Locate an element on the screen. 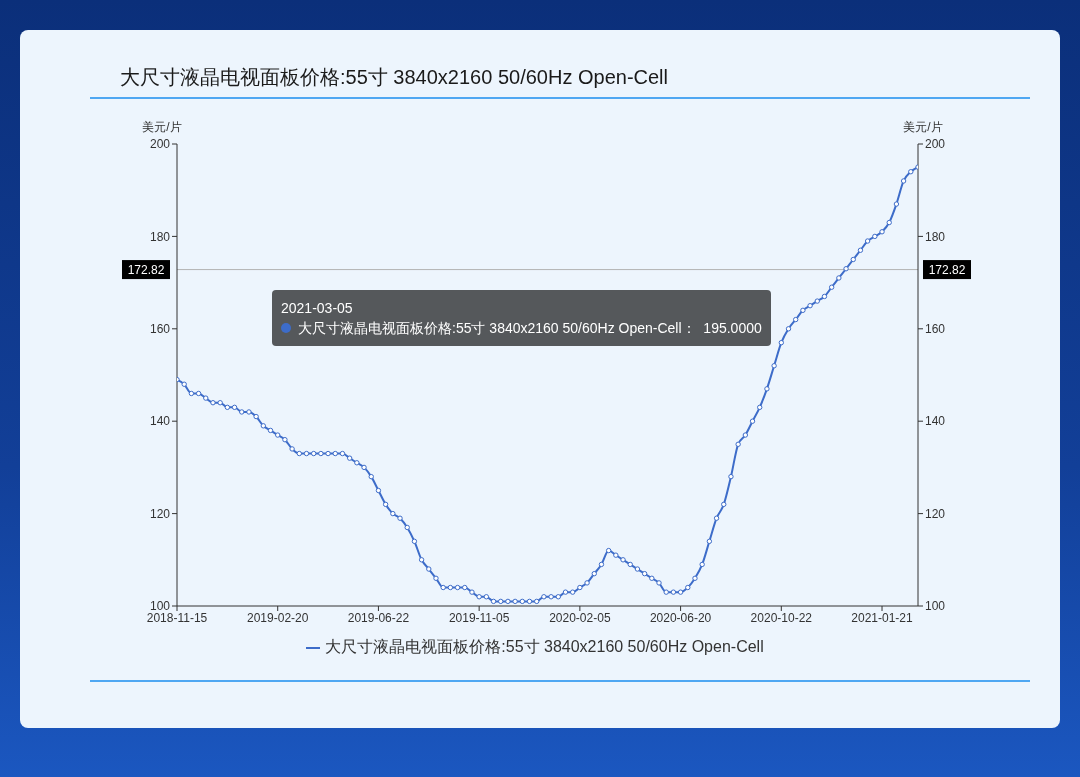  y2-axis-title: 美元/片 is located at coordinates (923, 127).